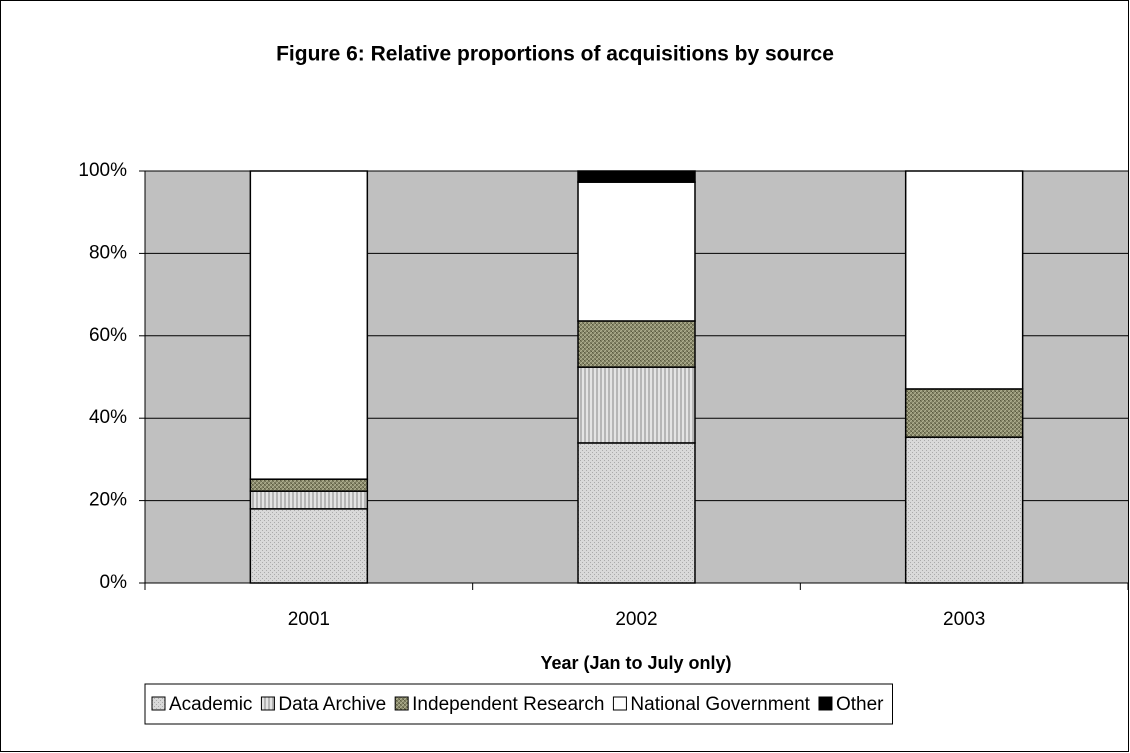 This screenshot has width=1130, height=753. I want to click on y-tick-label: 20%, so click(108, 500).